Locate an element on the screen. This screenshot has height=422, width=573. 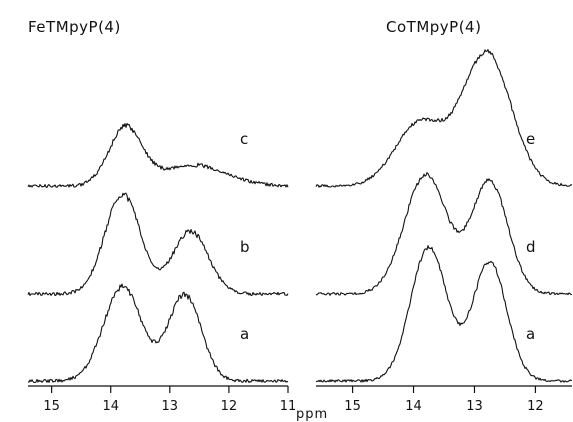
fetmpyp-trace-a is located at coordinates (158, 333).